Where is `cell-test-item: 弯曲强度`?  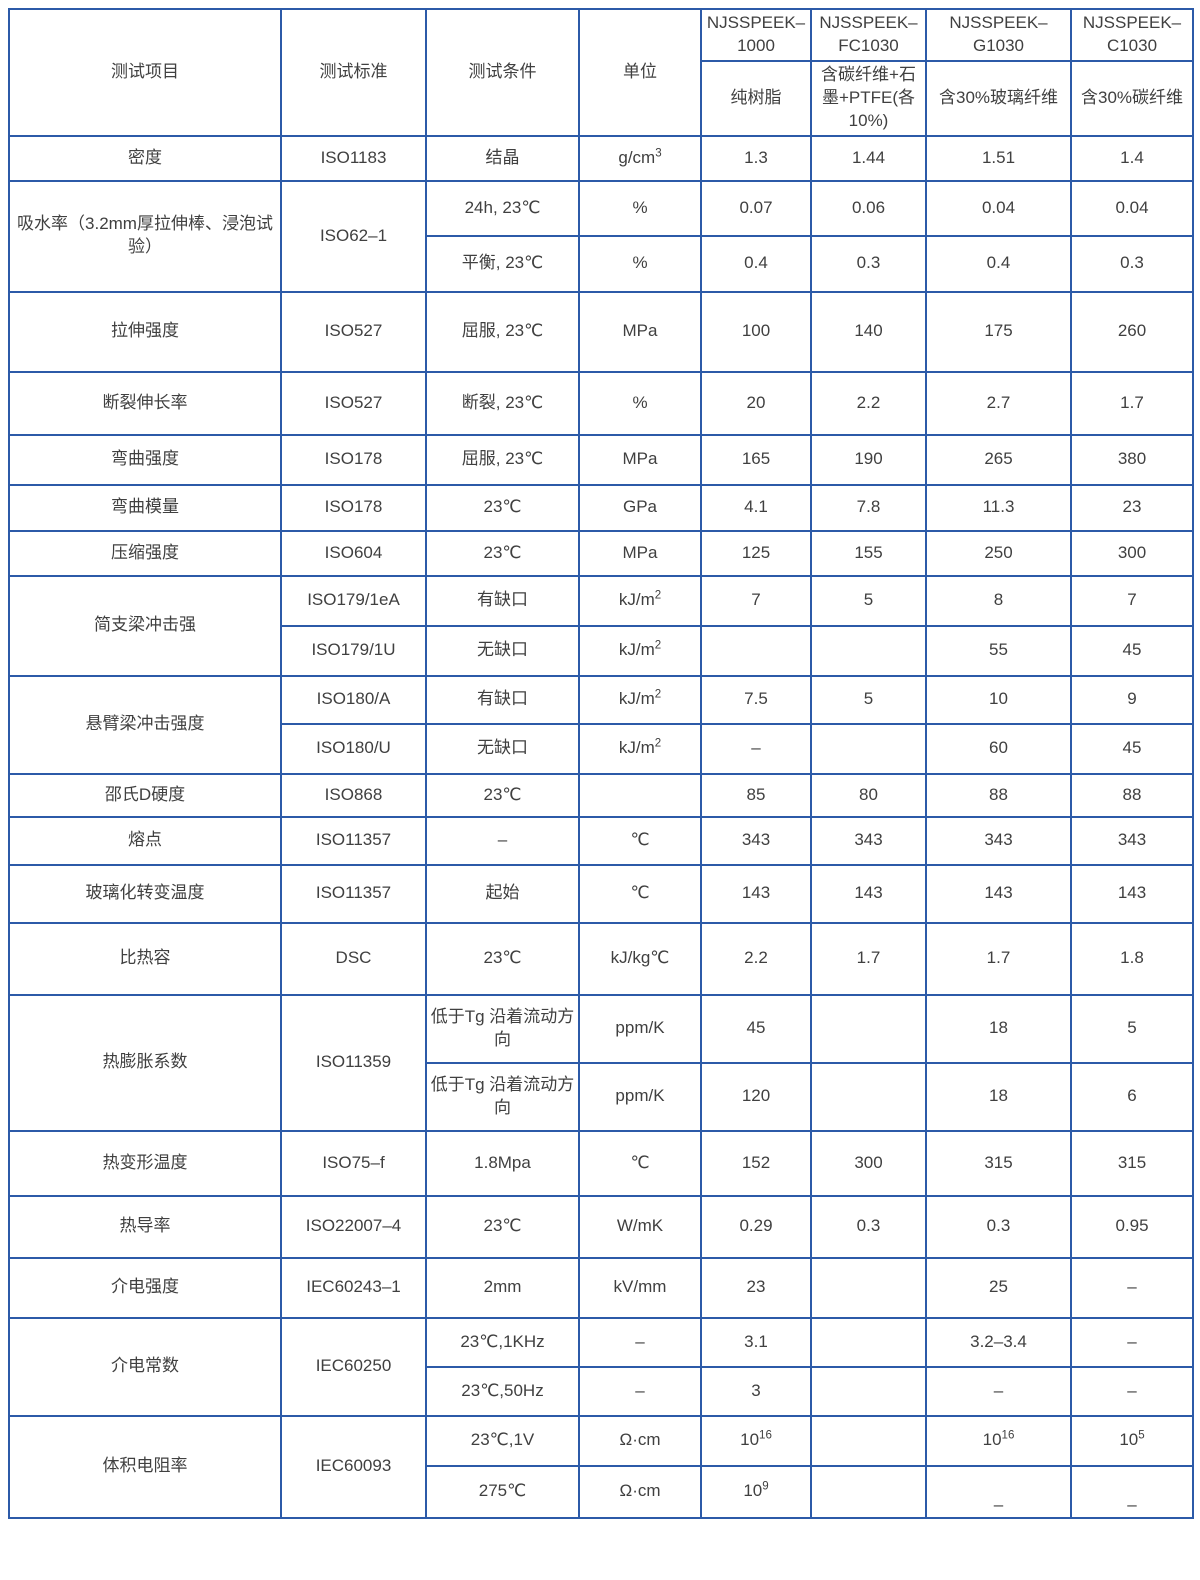 cell-test-item: 弯曲强度 is located at coordinates (145, 459).